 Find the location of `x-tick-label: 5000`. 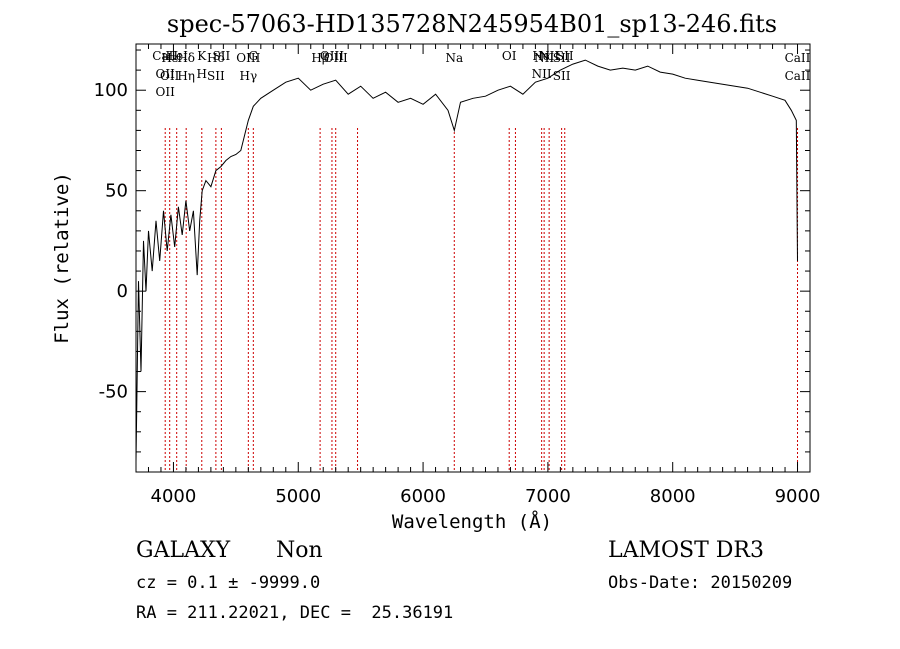

x-tick-label: 5000 is located at coordinates (298, 496).